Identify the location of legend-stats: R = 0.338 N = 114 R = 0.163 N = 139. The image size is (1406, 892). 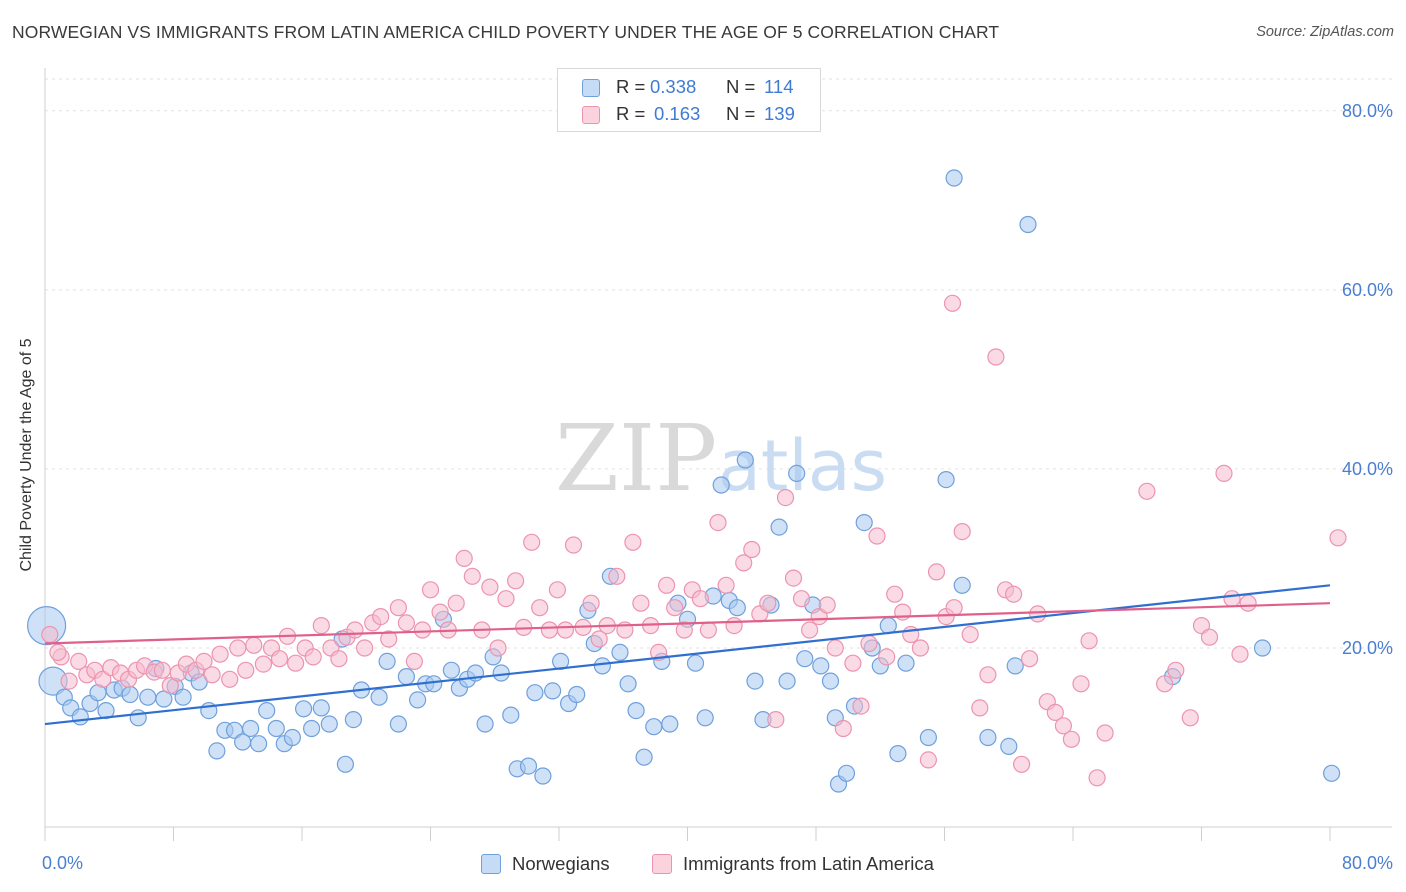
(689, 100).